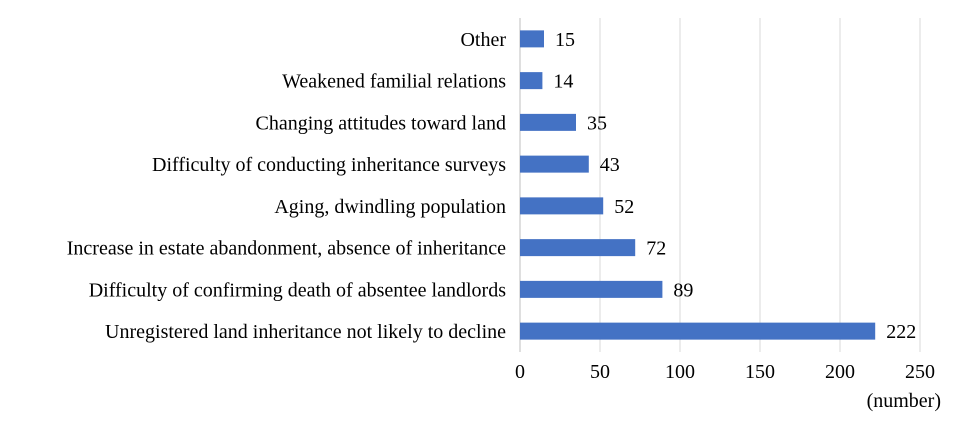  What do you see at coordinates (904, 401) in the screenshot?
I see `x-axis-label: (number)` at bounding box center [904, 401].